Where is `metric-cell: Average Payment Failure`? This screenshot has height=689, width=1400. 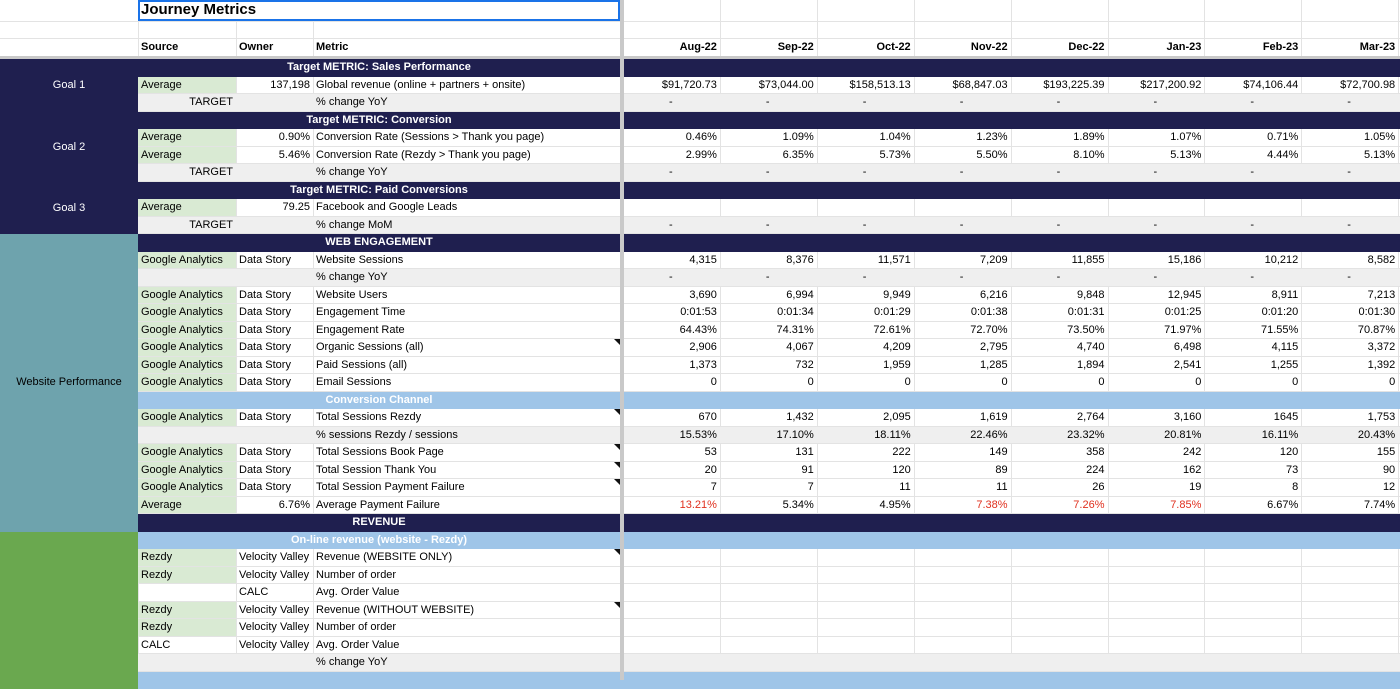
metric-cell: Average Payment Failure is located at coordinates (466, 506).